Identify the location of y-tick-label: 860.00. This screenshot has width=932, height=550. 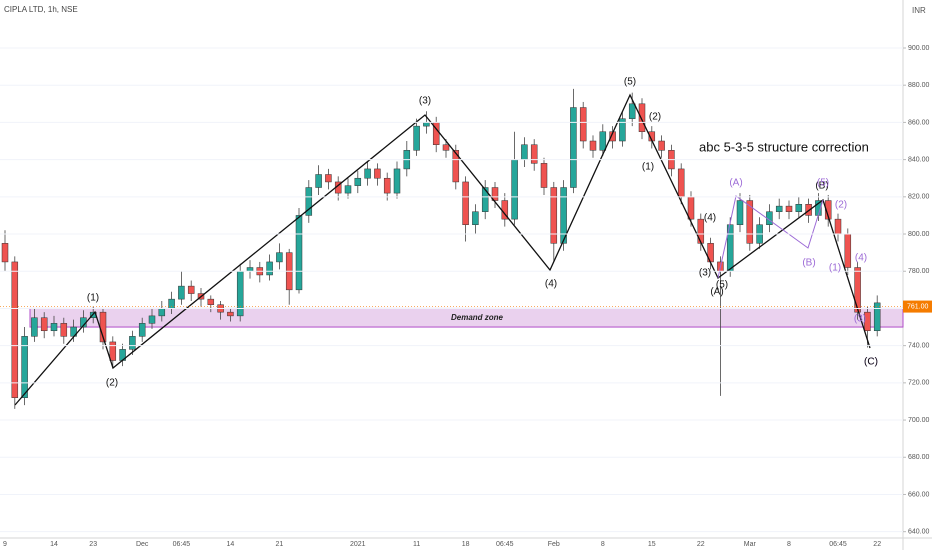
(919, 122).